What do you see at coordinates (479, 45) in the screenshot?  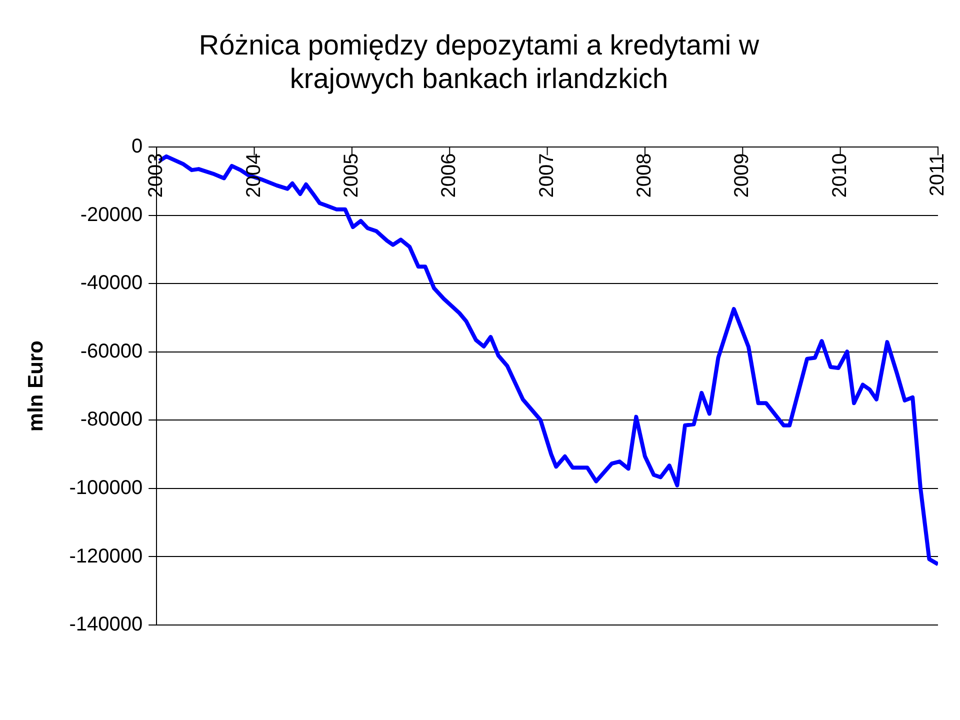 I see `text: Różnica pomiędzy depozytami a kredytami w` at bounding box center [479, 45].